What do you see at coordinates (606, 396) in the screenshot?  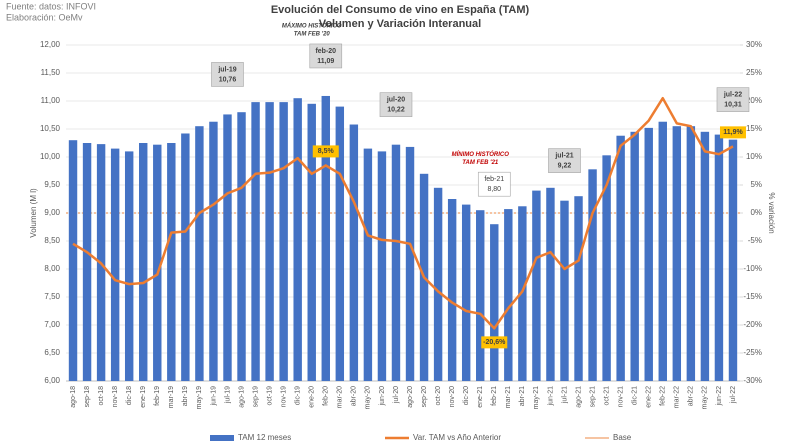 I see `x-tick-label: oct-21` at bounding box center [606, 396].